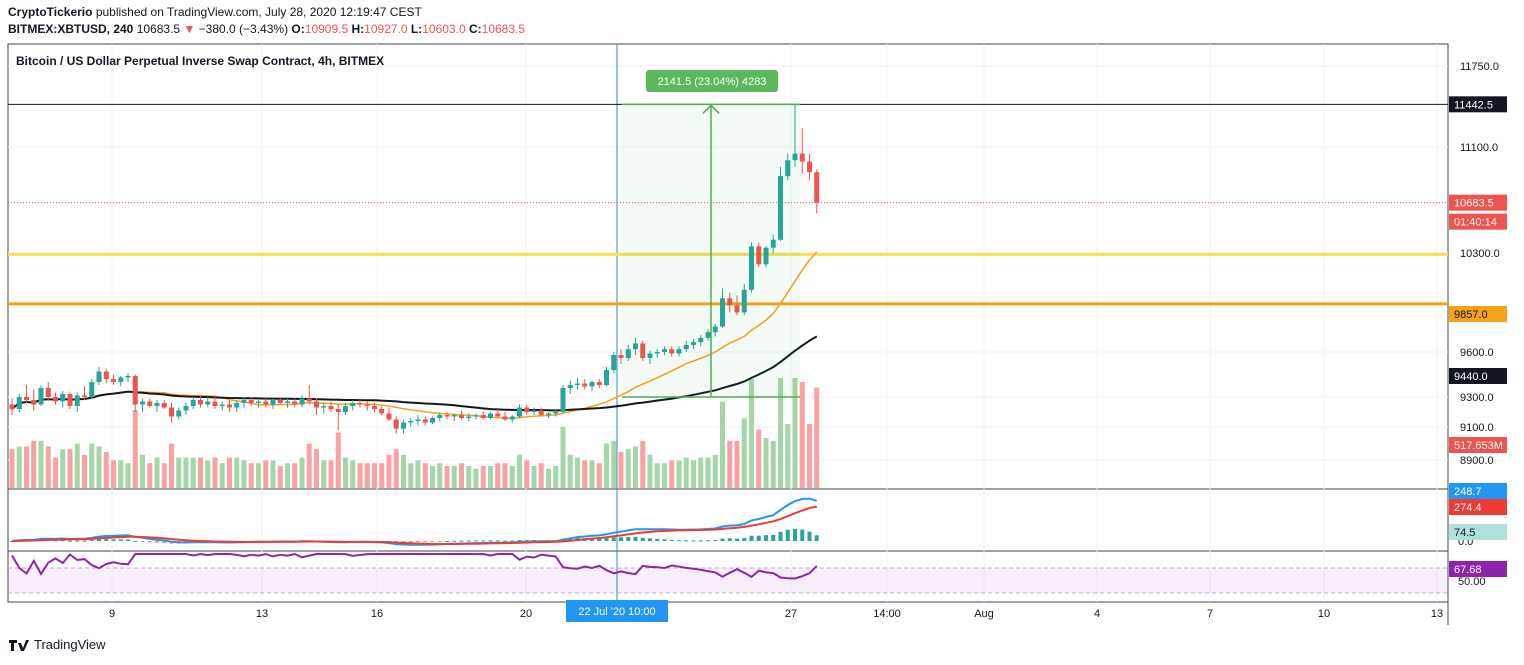  I want to click on sma-short-tag: 9857.0, so click(1471, 315).